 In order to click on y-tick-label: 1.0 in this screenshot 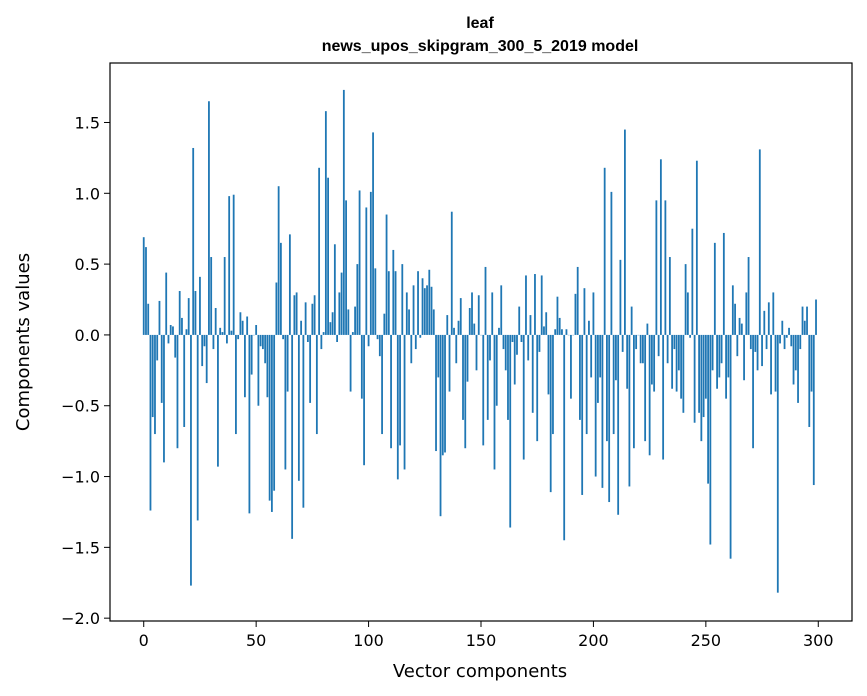, I will do `click(87, 193)`.